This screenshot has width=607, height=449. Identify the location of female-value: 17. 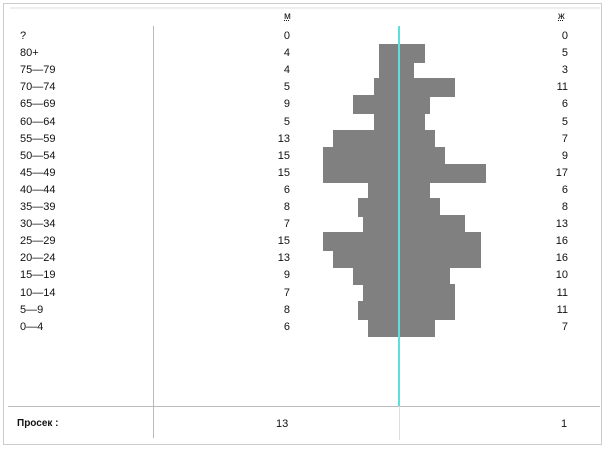
(561, 172).